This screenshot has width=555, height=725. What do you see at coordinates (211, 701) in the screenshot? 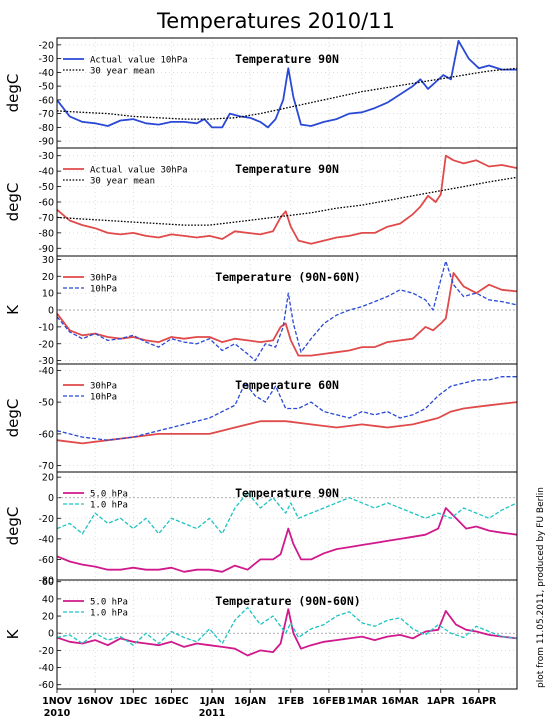
I see `x-tick-label: 1JAN` at bounding box center [211, 701].